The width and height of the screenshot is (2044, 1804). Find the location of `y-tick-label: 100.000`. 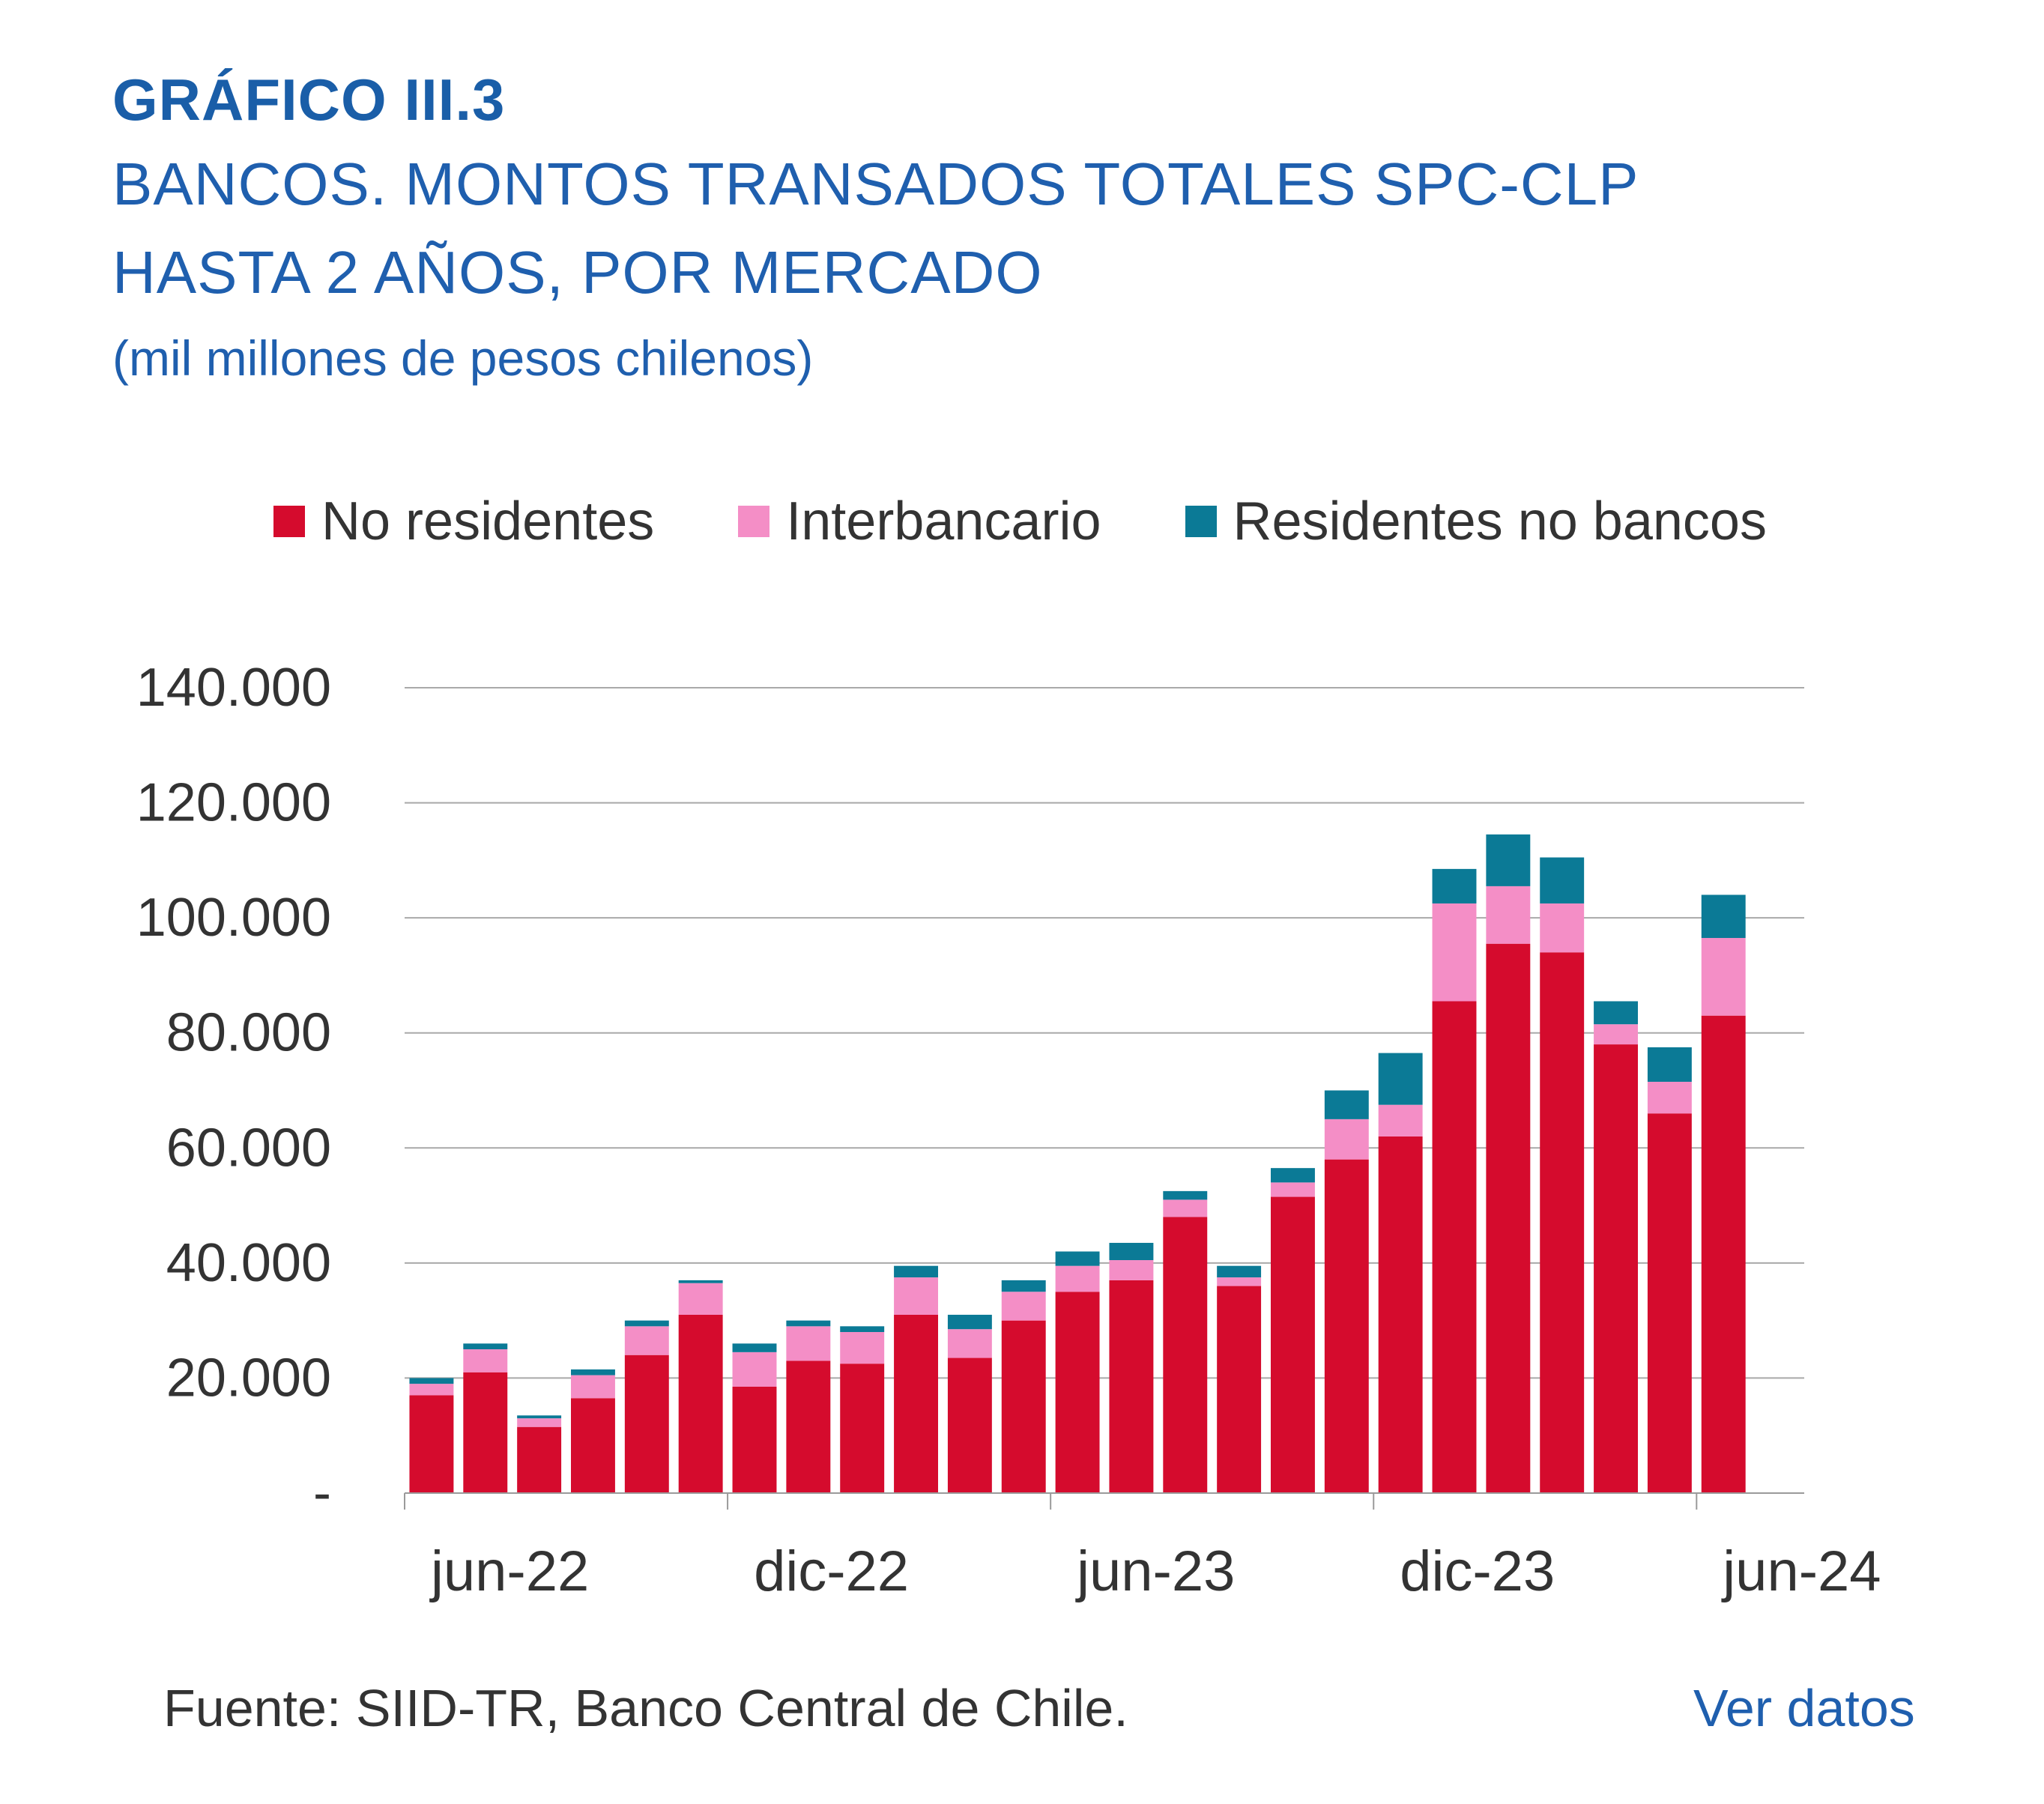

y-tick-label: 100.000 is located at coordinates (233, 918).